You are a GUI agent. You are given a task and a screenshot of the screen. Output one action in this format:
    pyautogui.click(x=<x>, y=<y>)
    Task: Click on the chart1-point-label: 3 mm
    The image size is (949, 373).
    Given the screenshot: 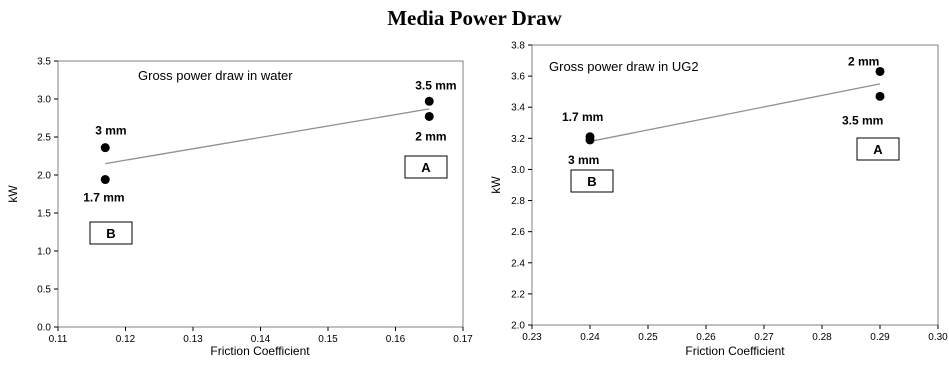 What is the action you would take?
    pyautogui.click(x=110, y=131)
    